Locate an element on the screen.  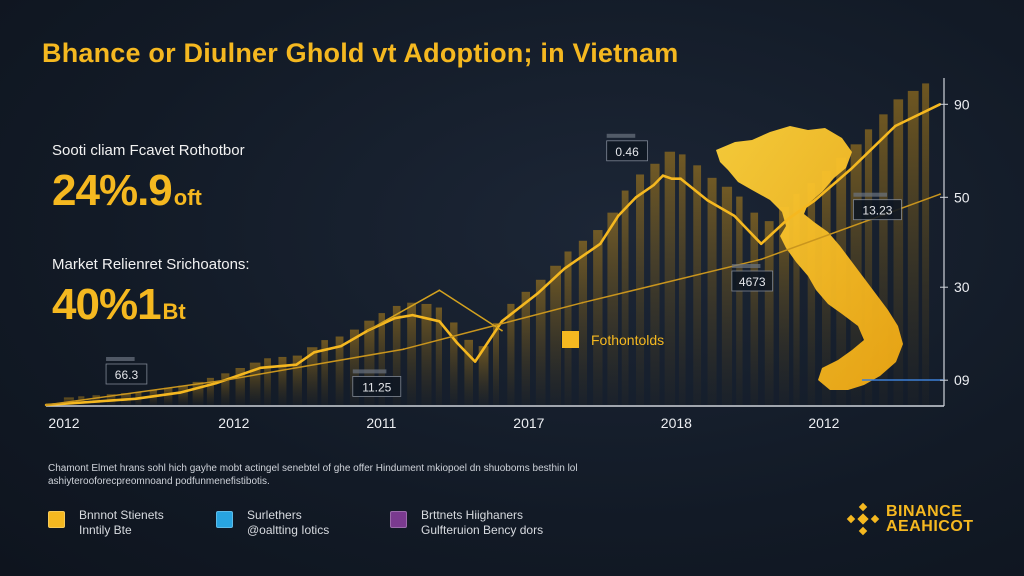
x-tick-label-3: 2011 is located at coordinates (381, 423).